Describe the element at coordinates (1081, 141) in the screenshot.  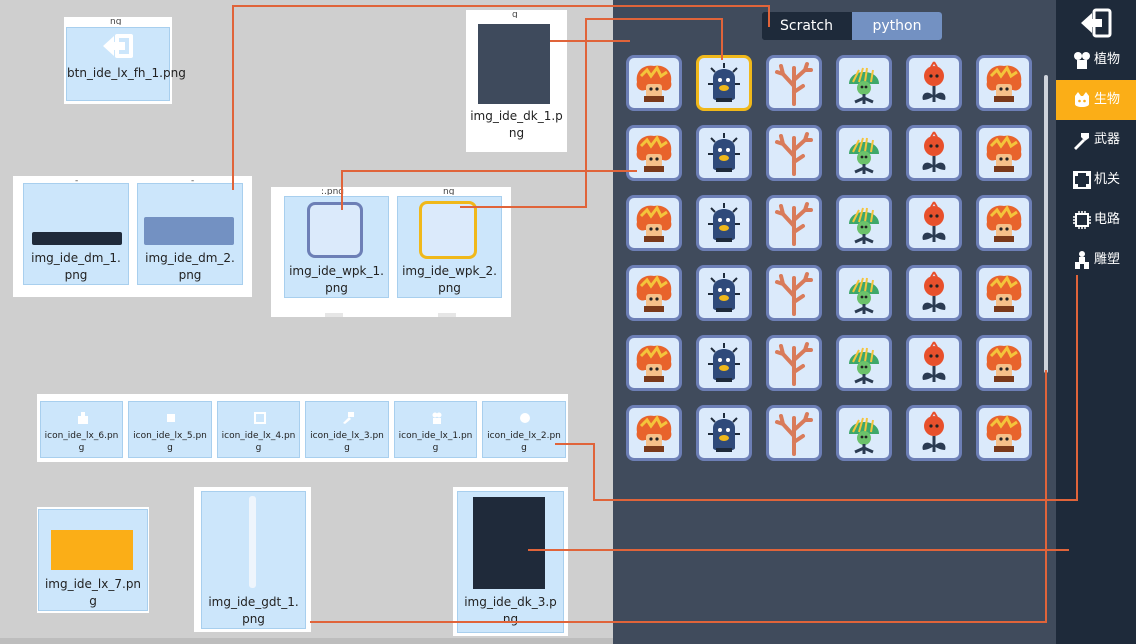
I see `weapon-icon` at that location.